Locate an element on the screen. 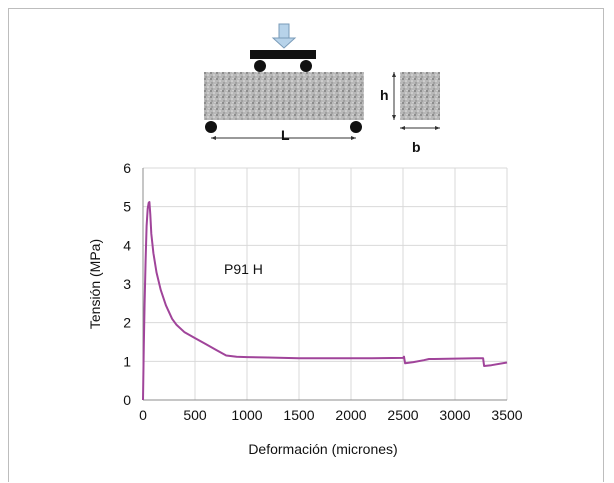 The width and height of the screenshot is (614, 483). y-axis-label: Tensión (MPa) is located at coordinates (95, 284).